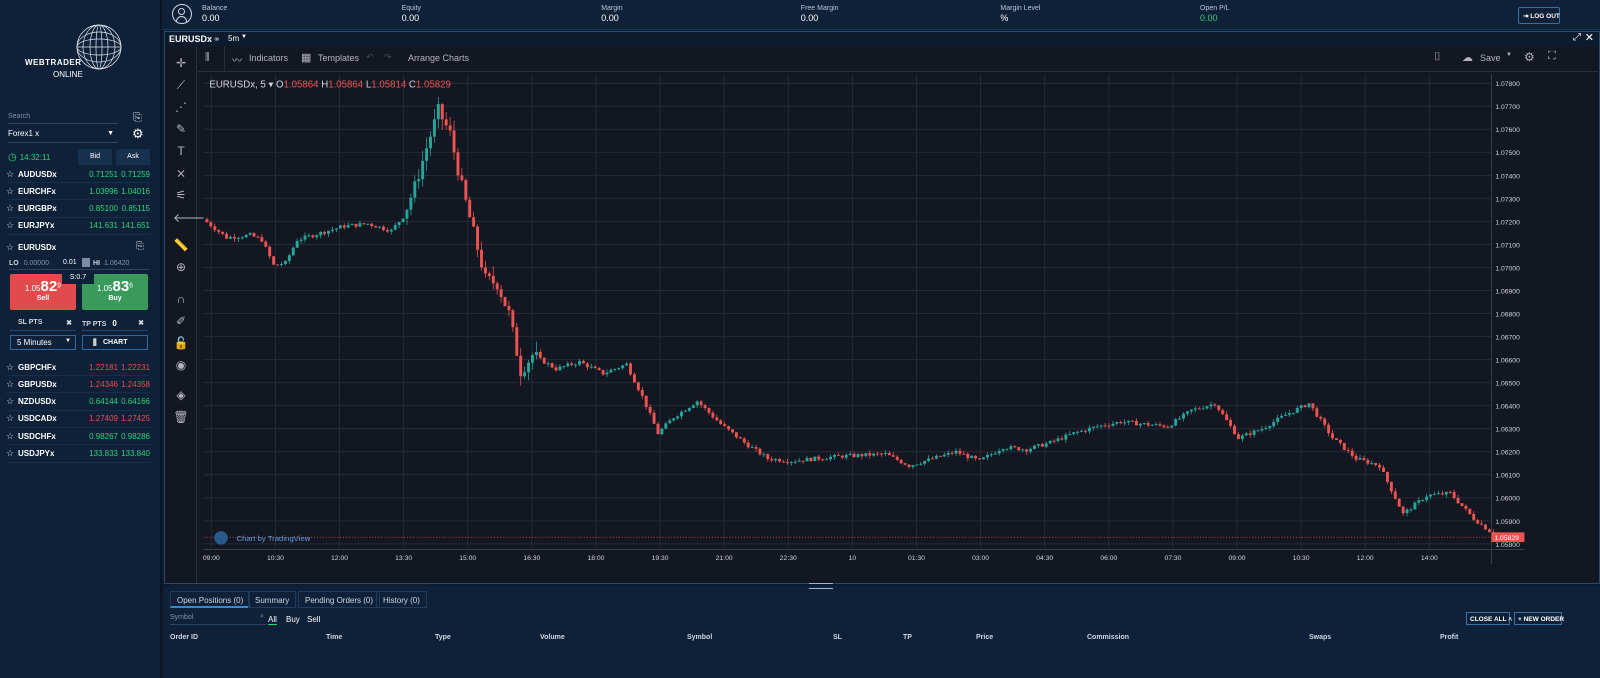 Image resolution: width=1600 pixels, height=678 pixels. What do you see at coordinates (1529, 57) in the screenshot?
I see `settings-icon: ⚙` at bounding box center [1529, 57].